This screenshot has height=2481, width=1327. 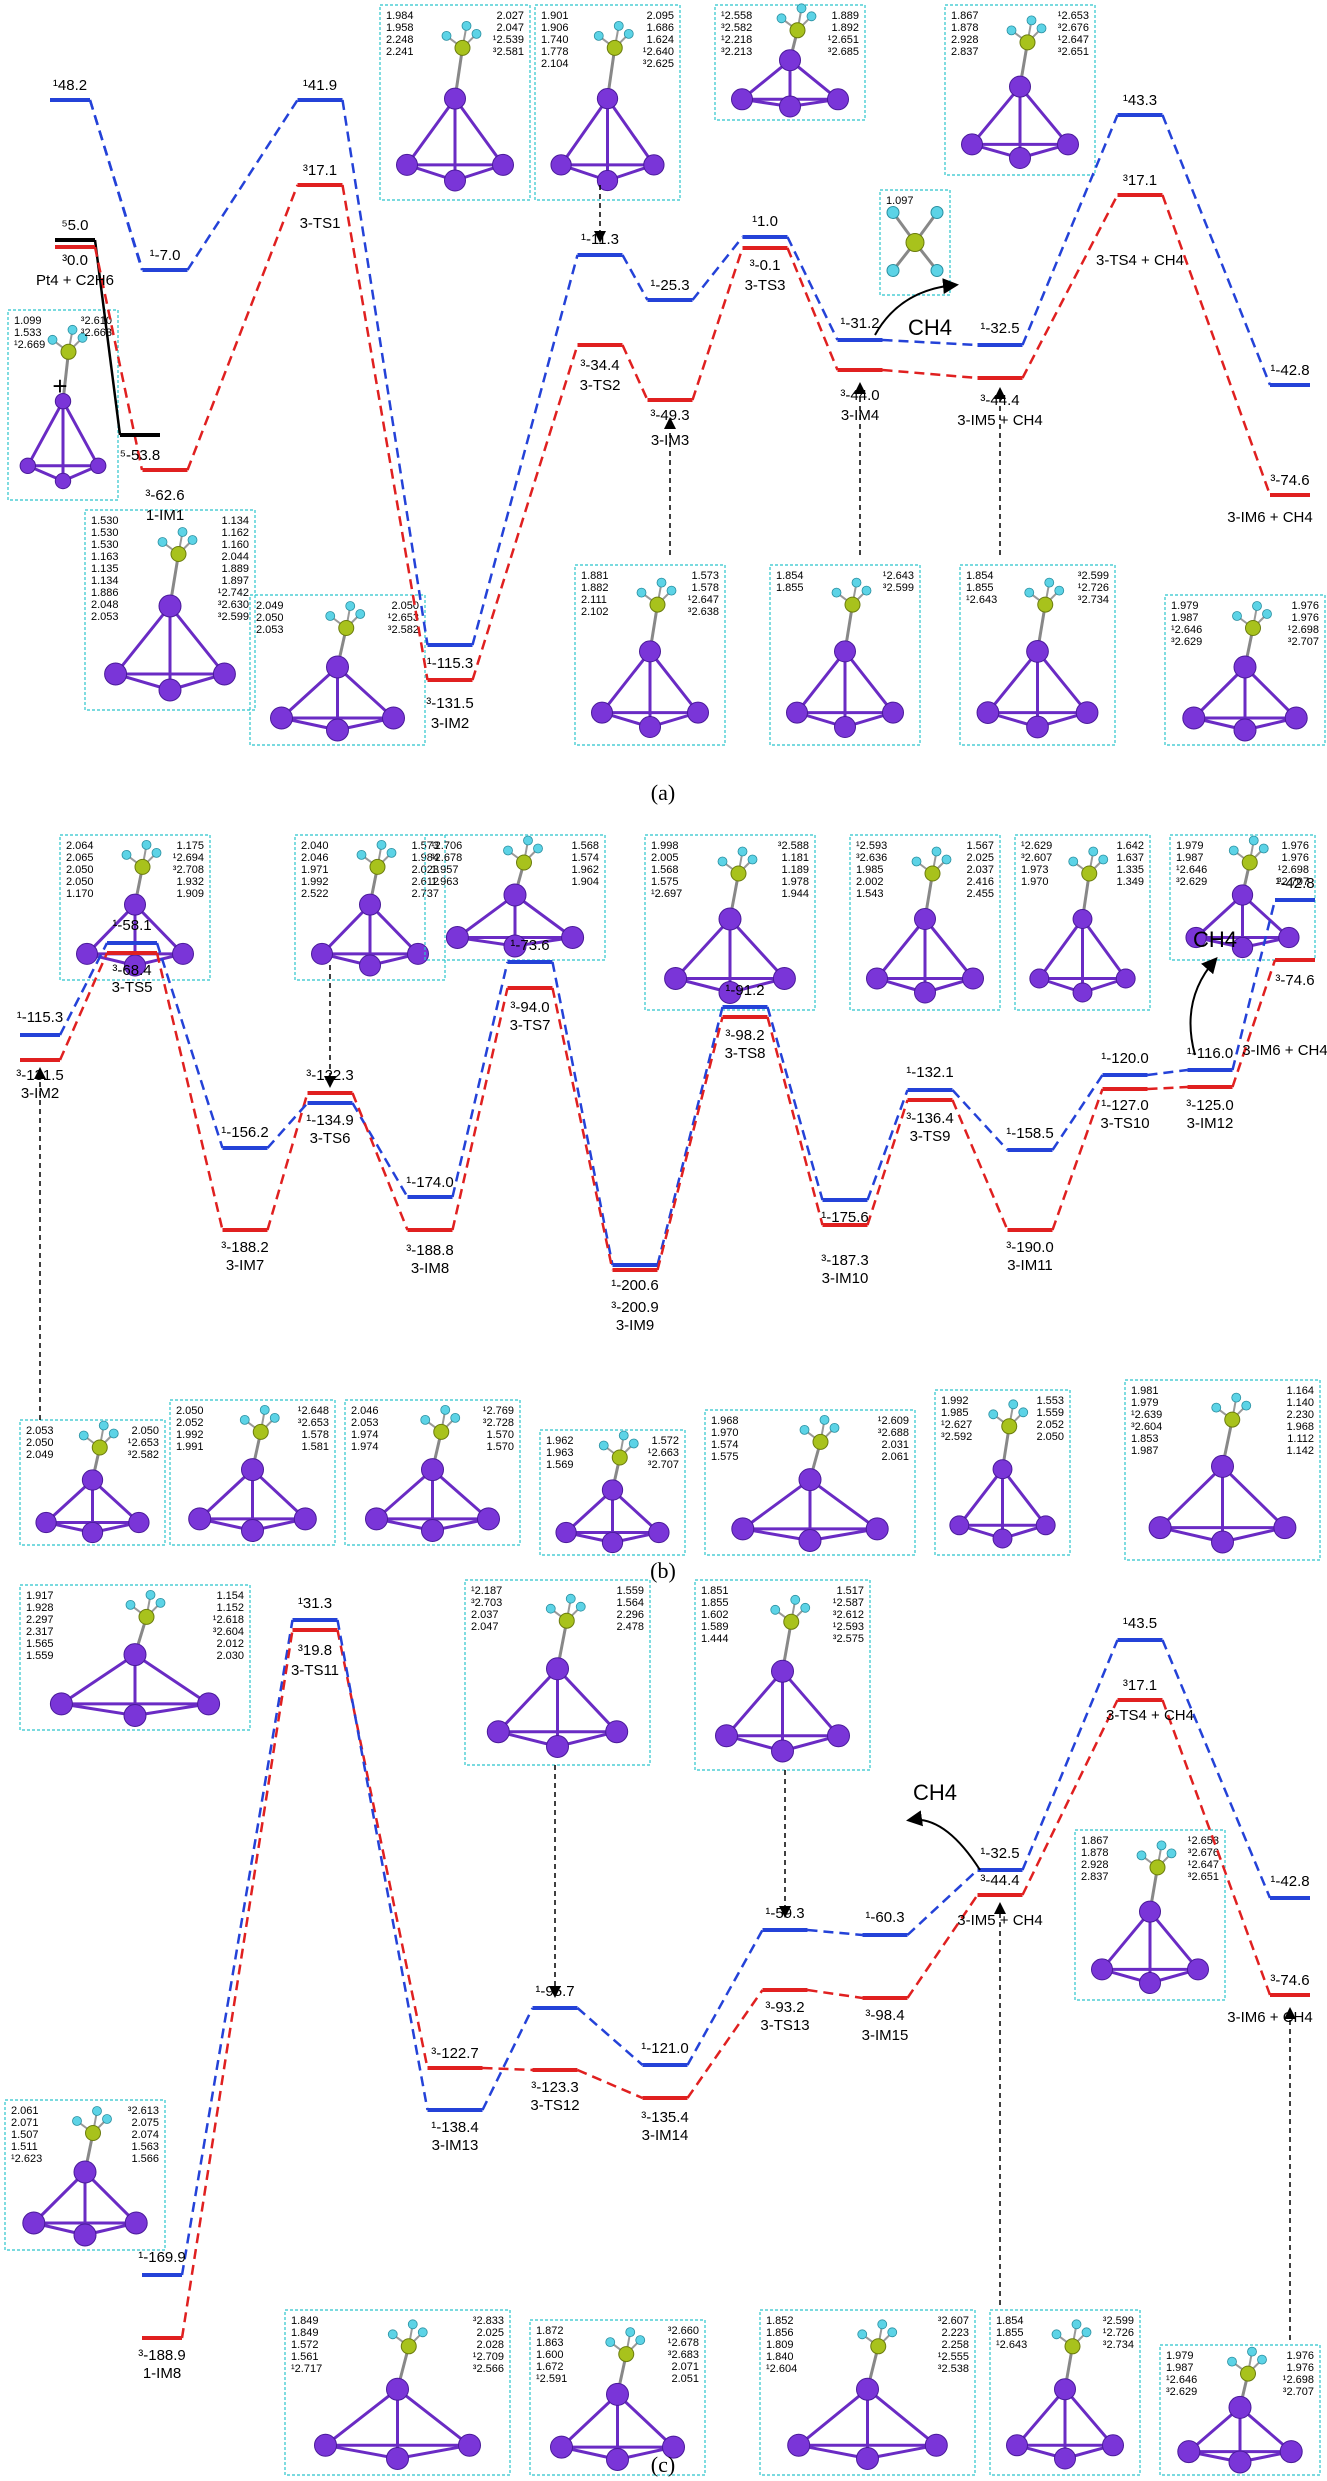 What do you see at coordinates (1303, 642) in the screenshot?
I see `bond-length-label: ³2.707` at bounding box center [1303, 642].